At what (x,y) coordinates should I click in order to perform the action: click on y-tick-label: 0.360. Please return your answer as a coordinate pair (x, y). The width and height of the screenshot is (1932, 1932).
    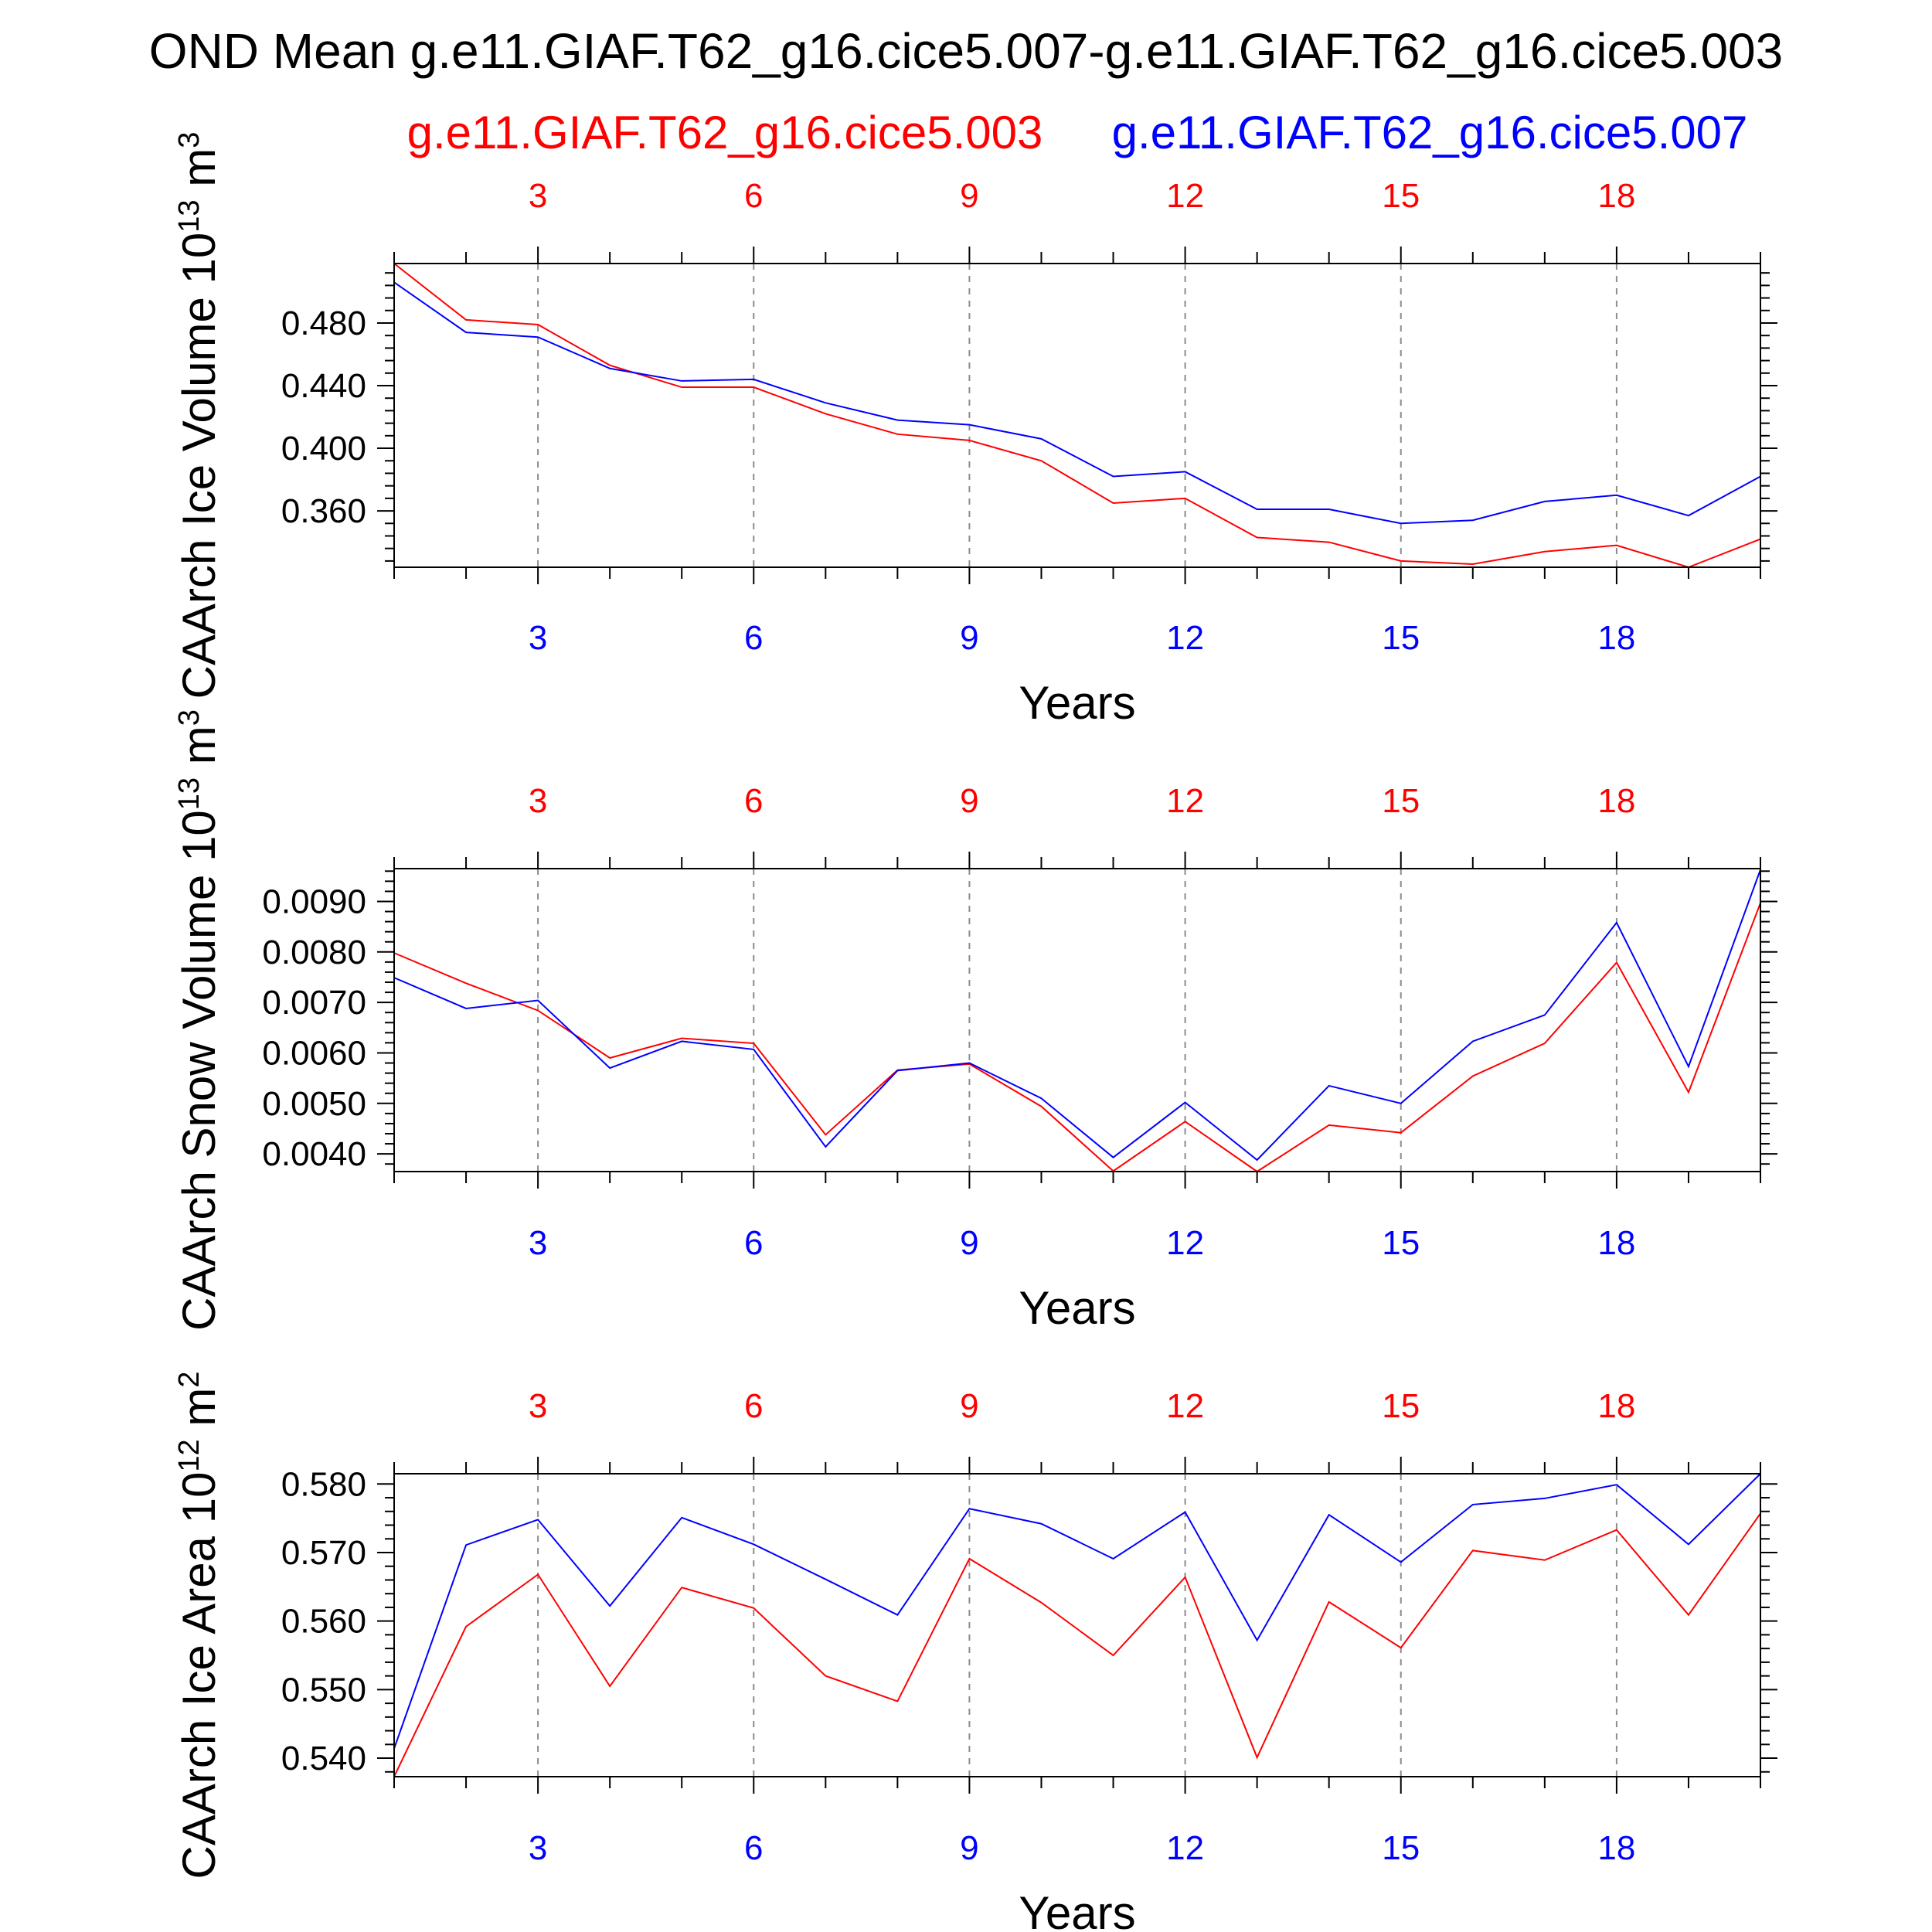
    Looking at the image, I should click on (323, 511).